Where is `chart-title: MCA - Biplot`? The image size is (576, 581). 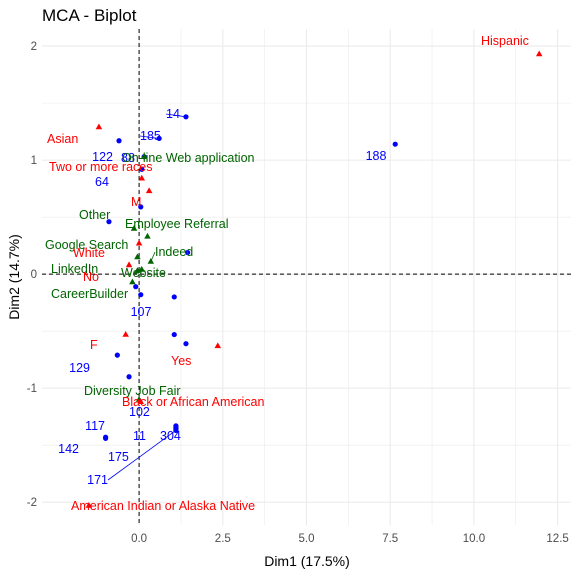
chart-title: MCA - Biplot is located at coordinates (89, 15).